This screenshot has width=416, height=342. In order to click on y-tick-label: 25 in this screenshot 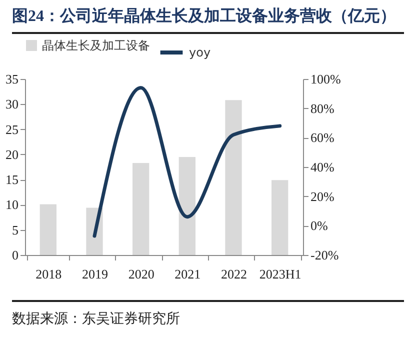, I will do `click(12, 129)`.